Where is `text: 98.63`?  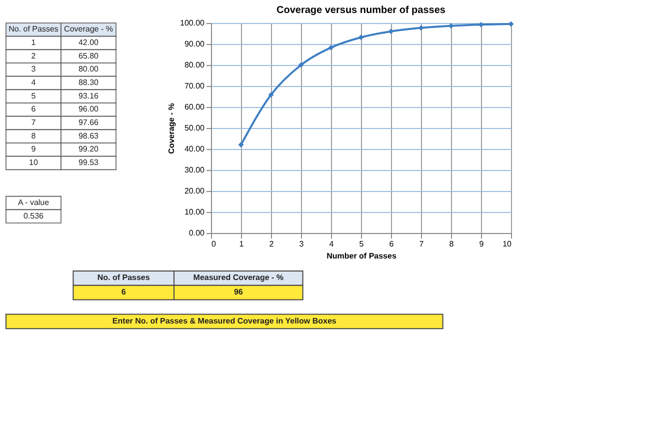
text: 98.63 is located at coordinates (89, 135).